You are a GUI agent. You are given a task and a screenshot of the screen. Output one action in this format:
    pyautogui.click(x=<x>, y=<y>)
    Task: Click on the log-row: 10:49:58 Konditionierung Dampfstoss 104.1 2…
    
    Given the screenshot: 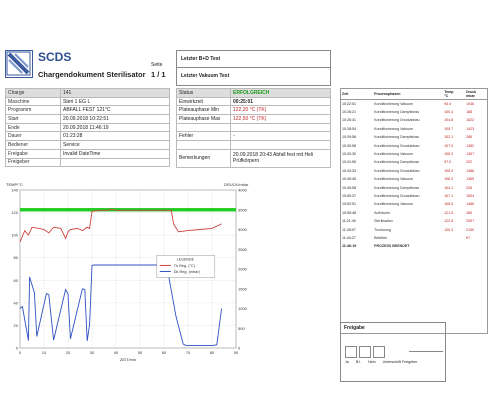 What is the action you would take?
    pyautogui.click(x=414, y=187)
    